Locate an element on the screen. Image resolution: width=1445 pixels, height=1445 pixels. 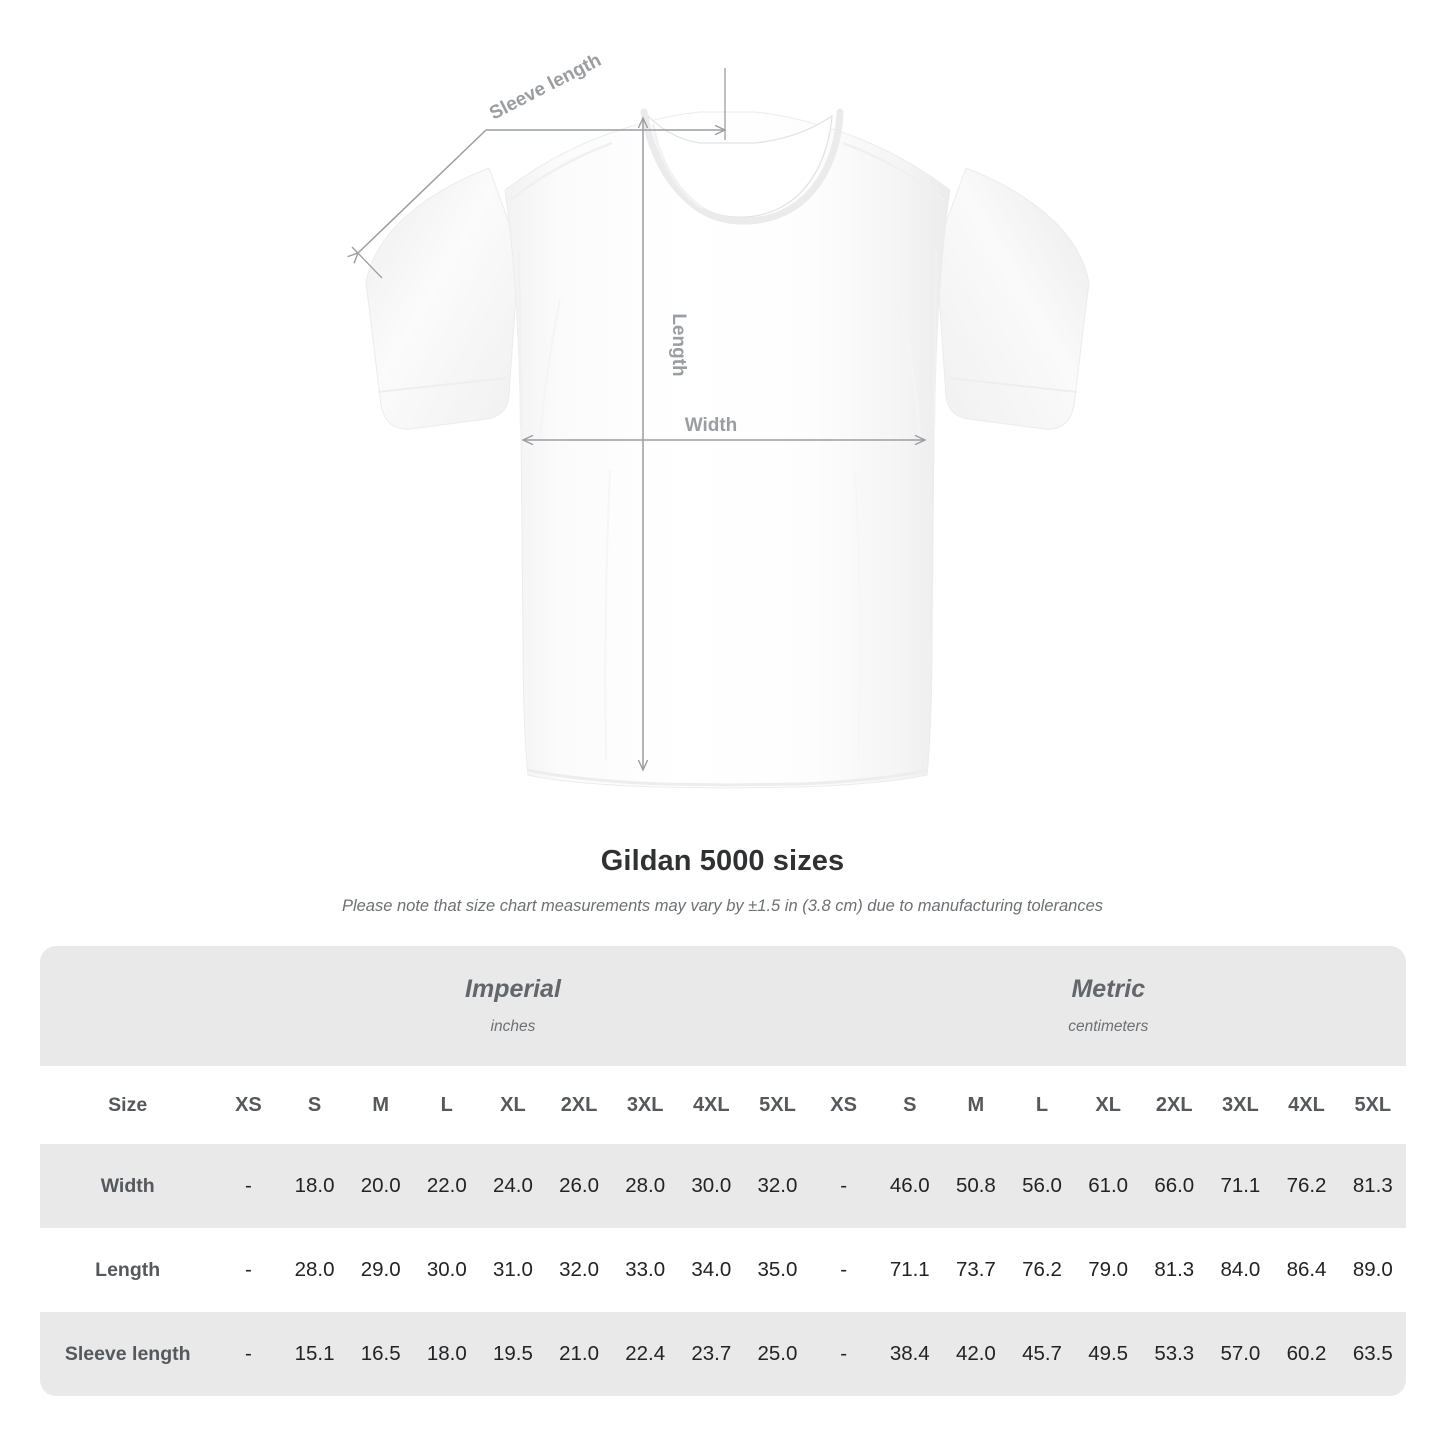
cell-width-metric-5xl: 81.3 is located at coordinates (1372, 1186).